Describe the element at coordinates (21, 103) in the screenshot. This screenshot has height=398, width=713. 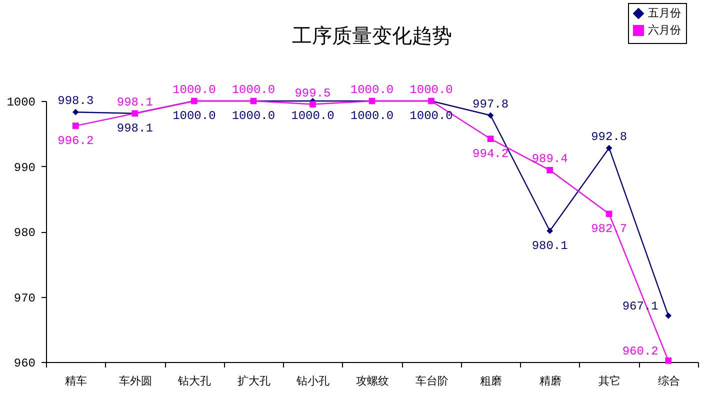
I see `y-tick-label: 1000` at that location.